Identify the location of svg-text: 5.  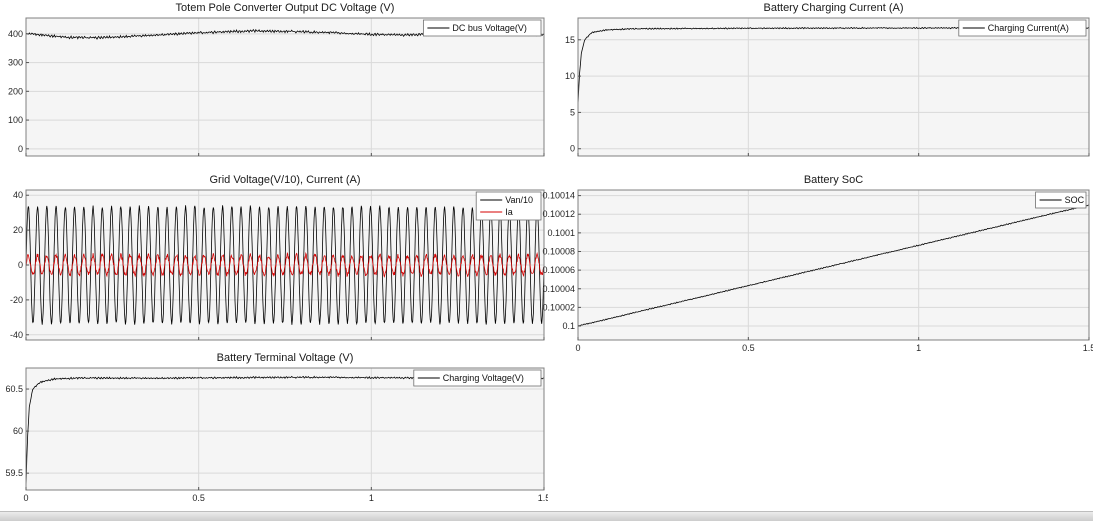
(572, 112).